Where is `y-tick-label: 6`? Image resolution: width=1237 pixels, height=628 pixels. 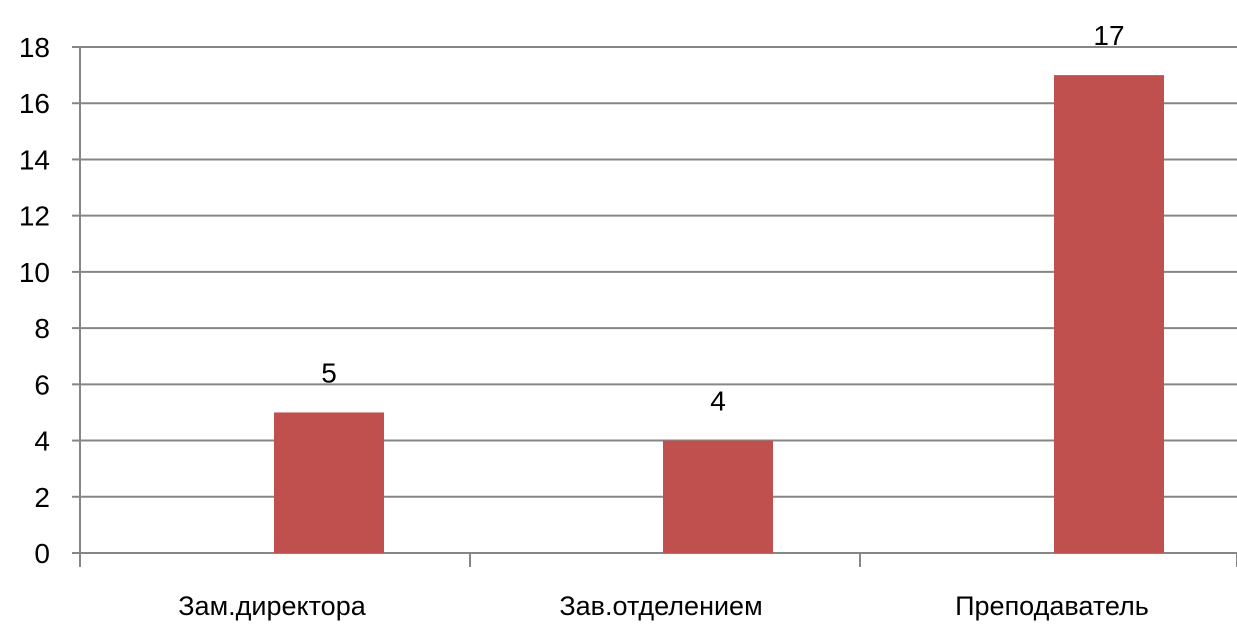
y-tick-label: 6 is located at coordinates (42, 384).